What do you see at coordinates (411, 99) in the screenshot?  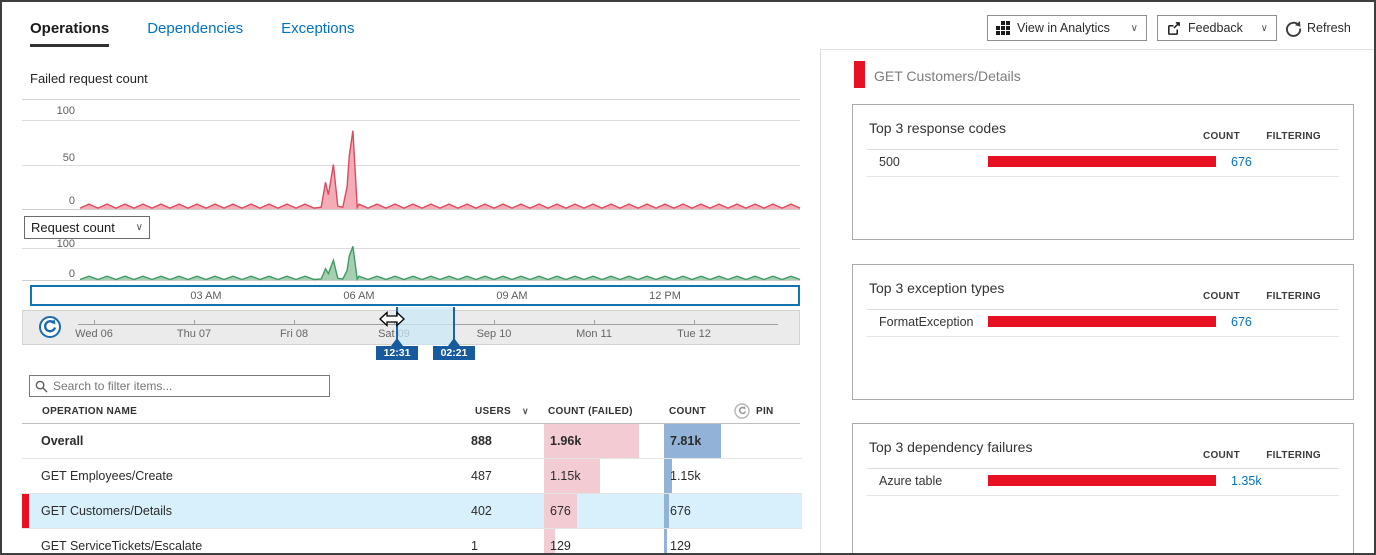 I see `chart-top-divider` at bounding box center [411, 99].